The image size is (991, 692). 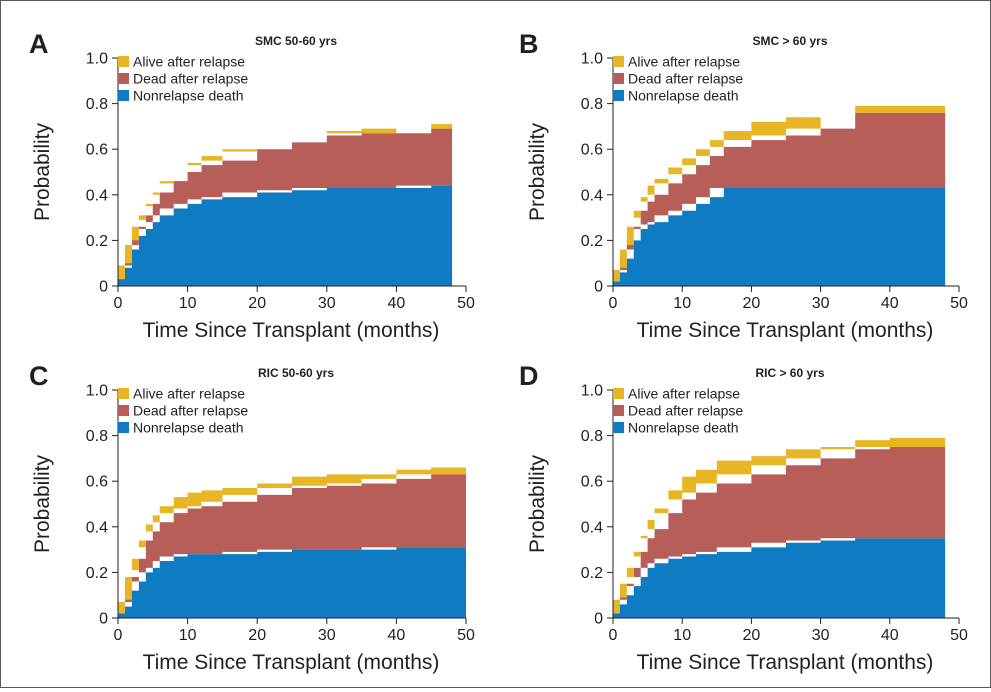 What do you see at coordinates (39, 376) in the screenshot?
I see `panel-letter: C` at bounding box center [39, 376].